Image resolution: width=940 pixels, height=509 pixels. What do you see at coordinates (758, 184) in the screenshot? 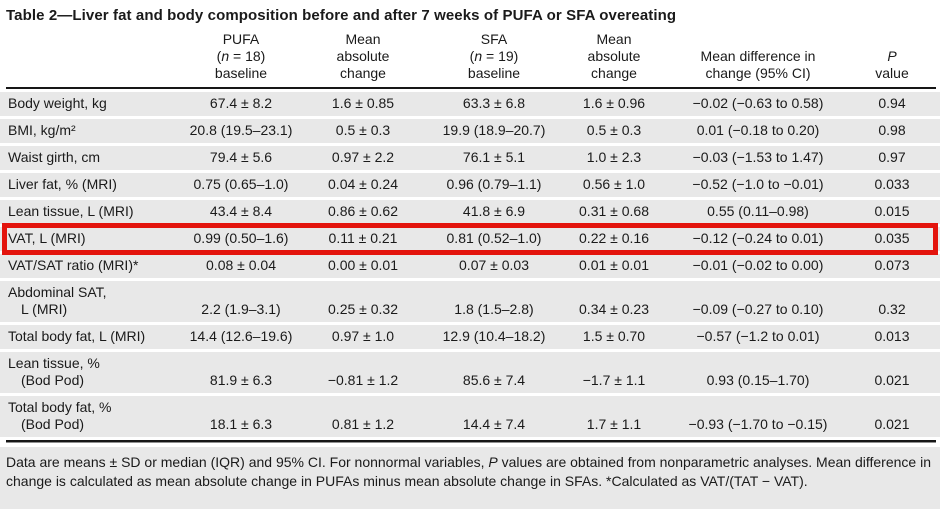
I see `cell-mean-difference: −0.52 (−1.0 to −0.01)` at bounding box center [758, 184].